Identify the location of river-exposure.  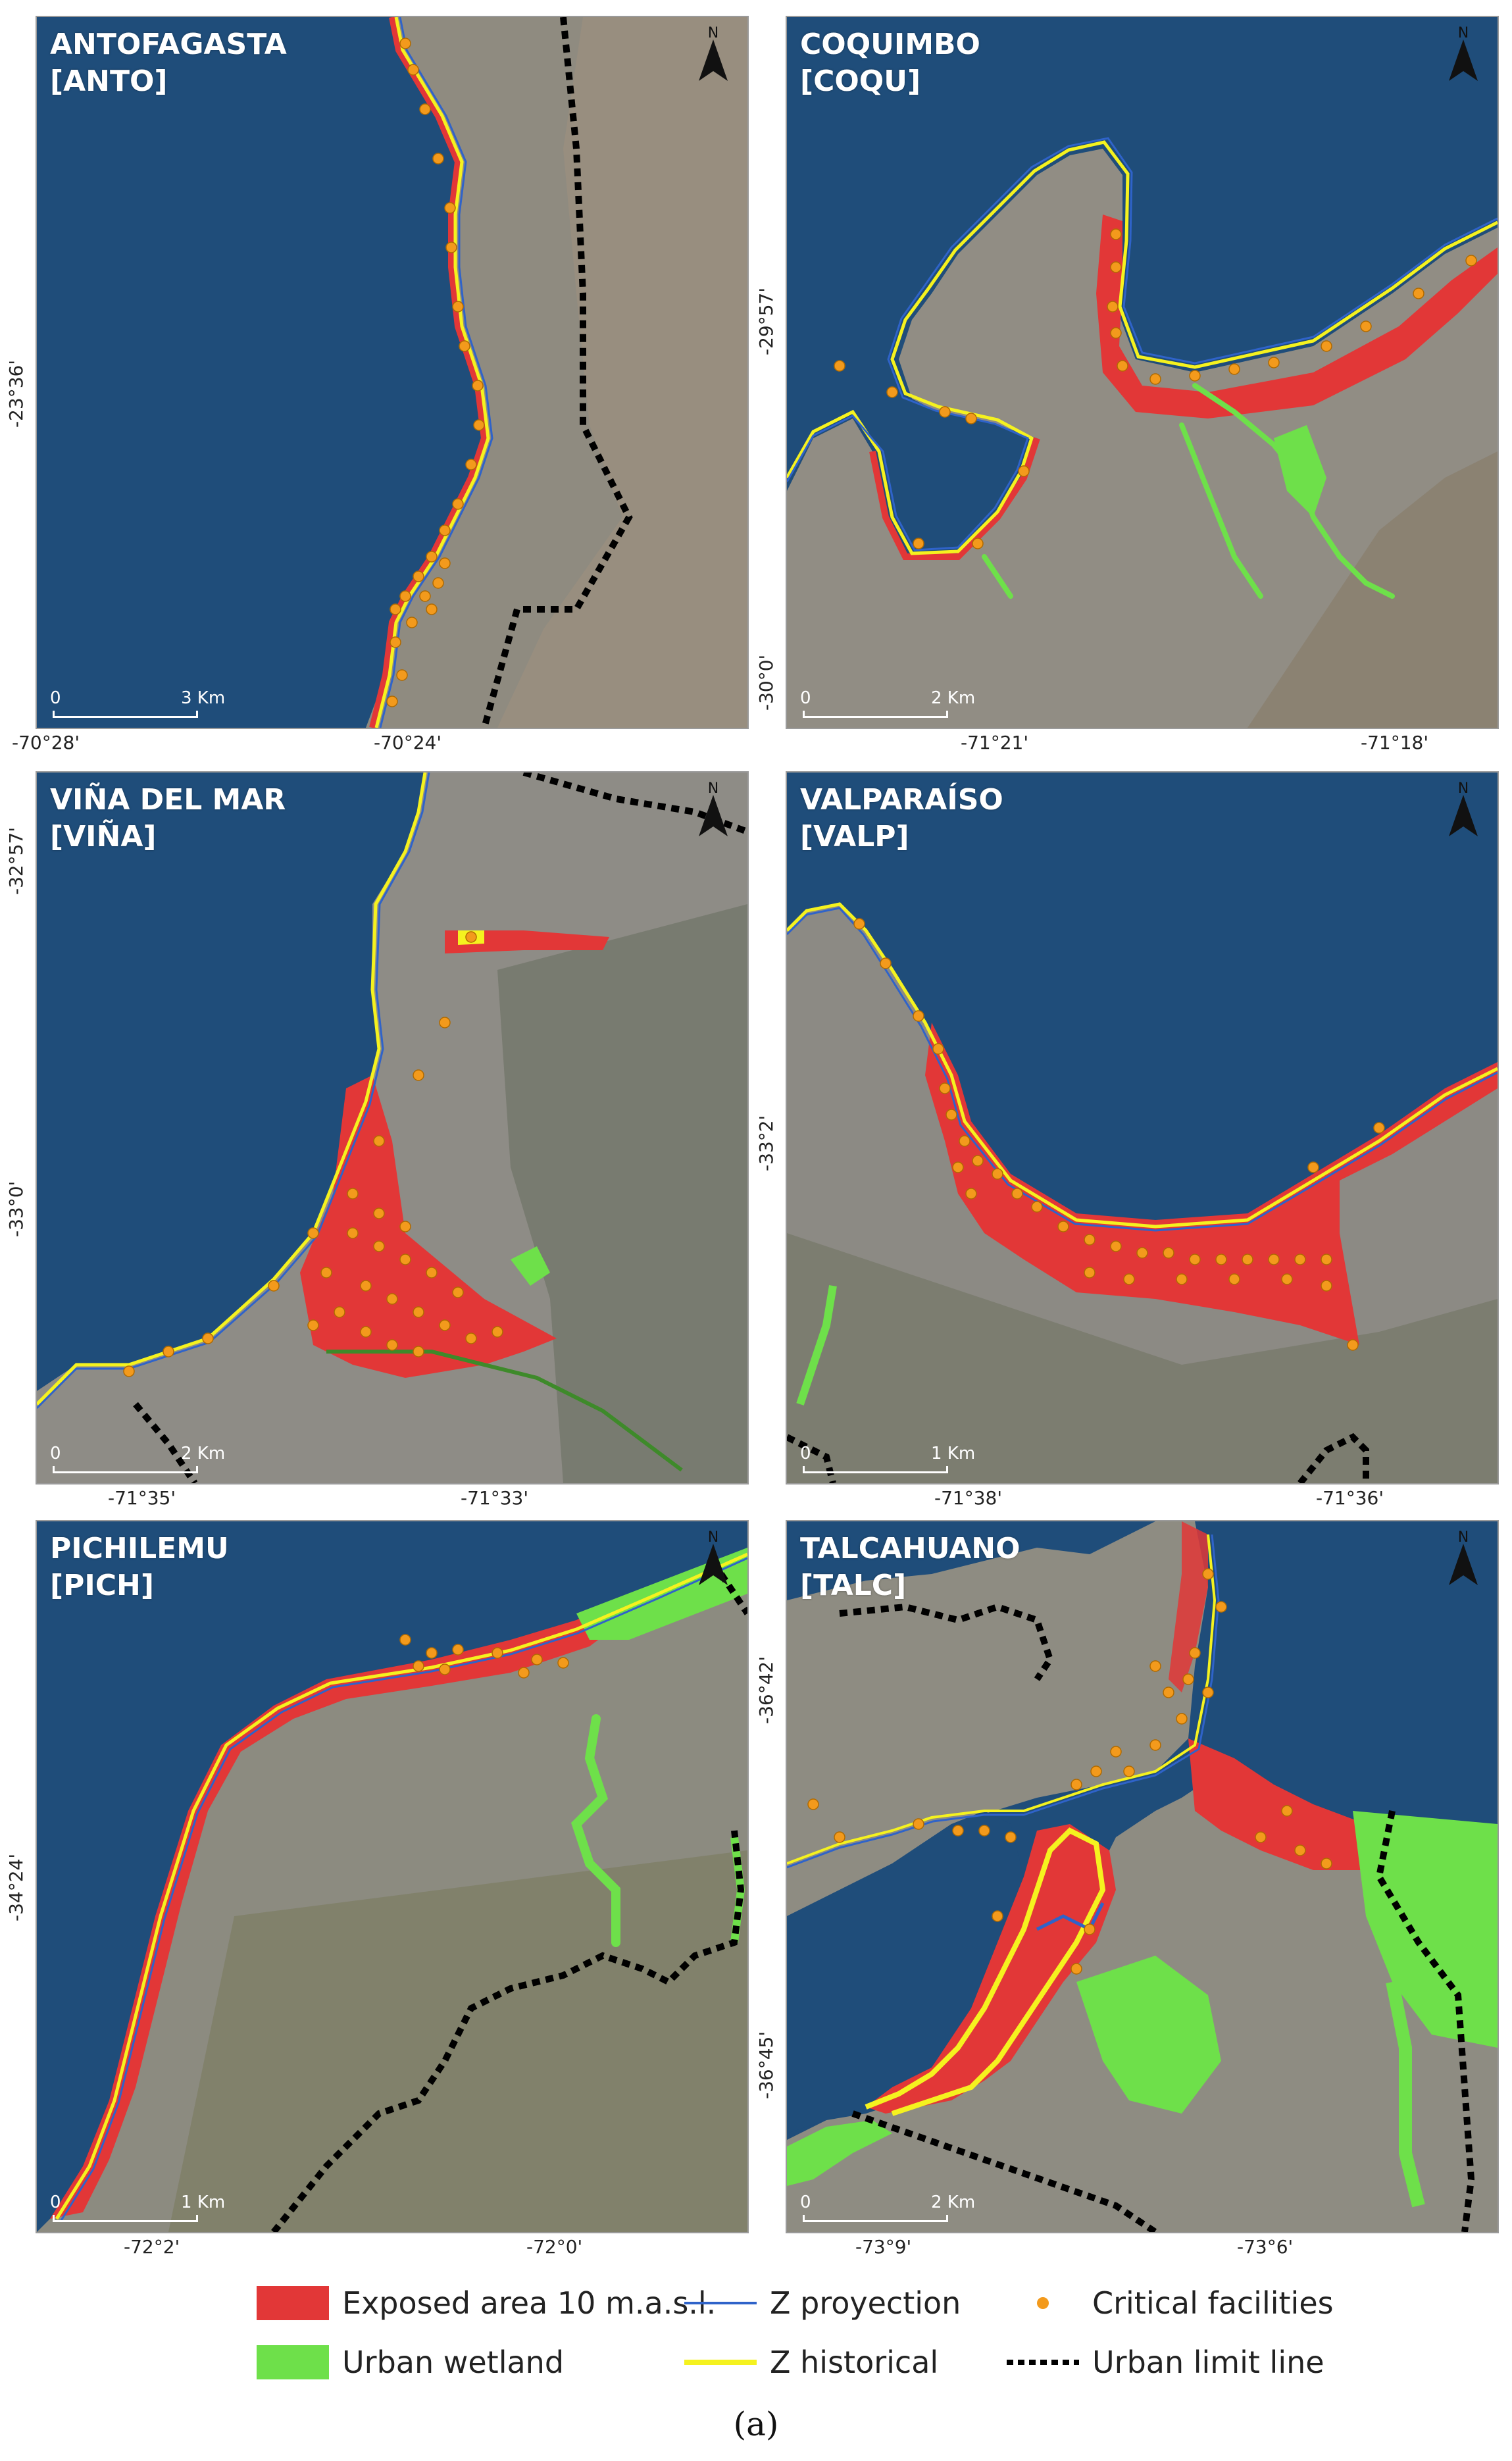
(504, 1411).